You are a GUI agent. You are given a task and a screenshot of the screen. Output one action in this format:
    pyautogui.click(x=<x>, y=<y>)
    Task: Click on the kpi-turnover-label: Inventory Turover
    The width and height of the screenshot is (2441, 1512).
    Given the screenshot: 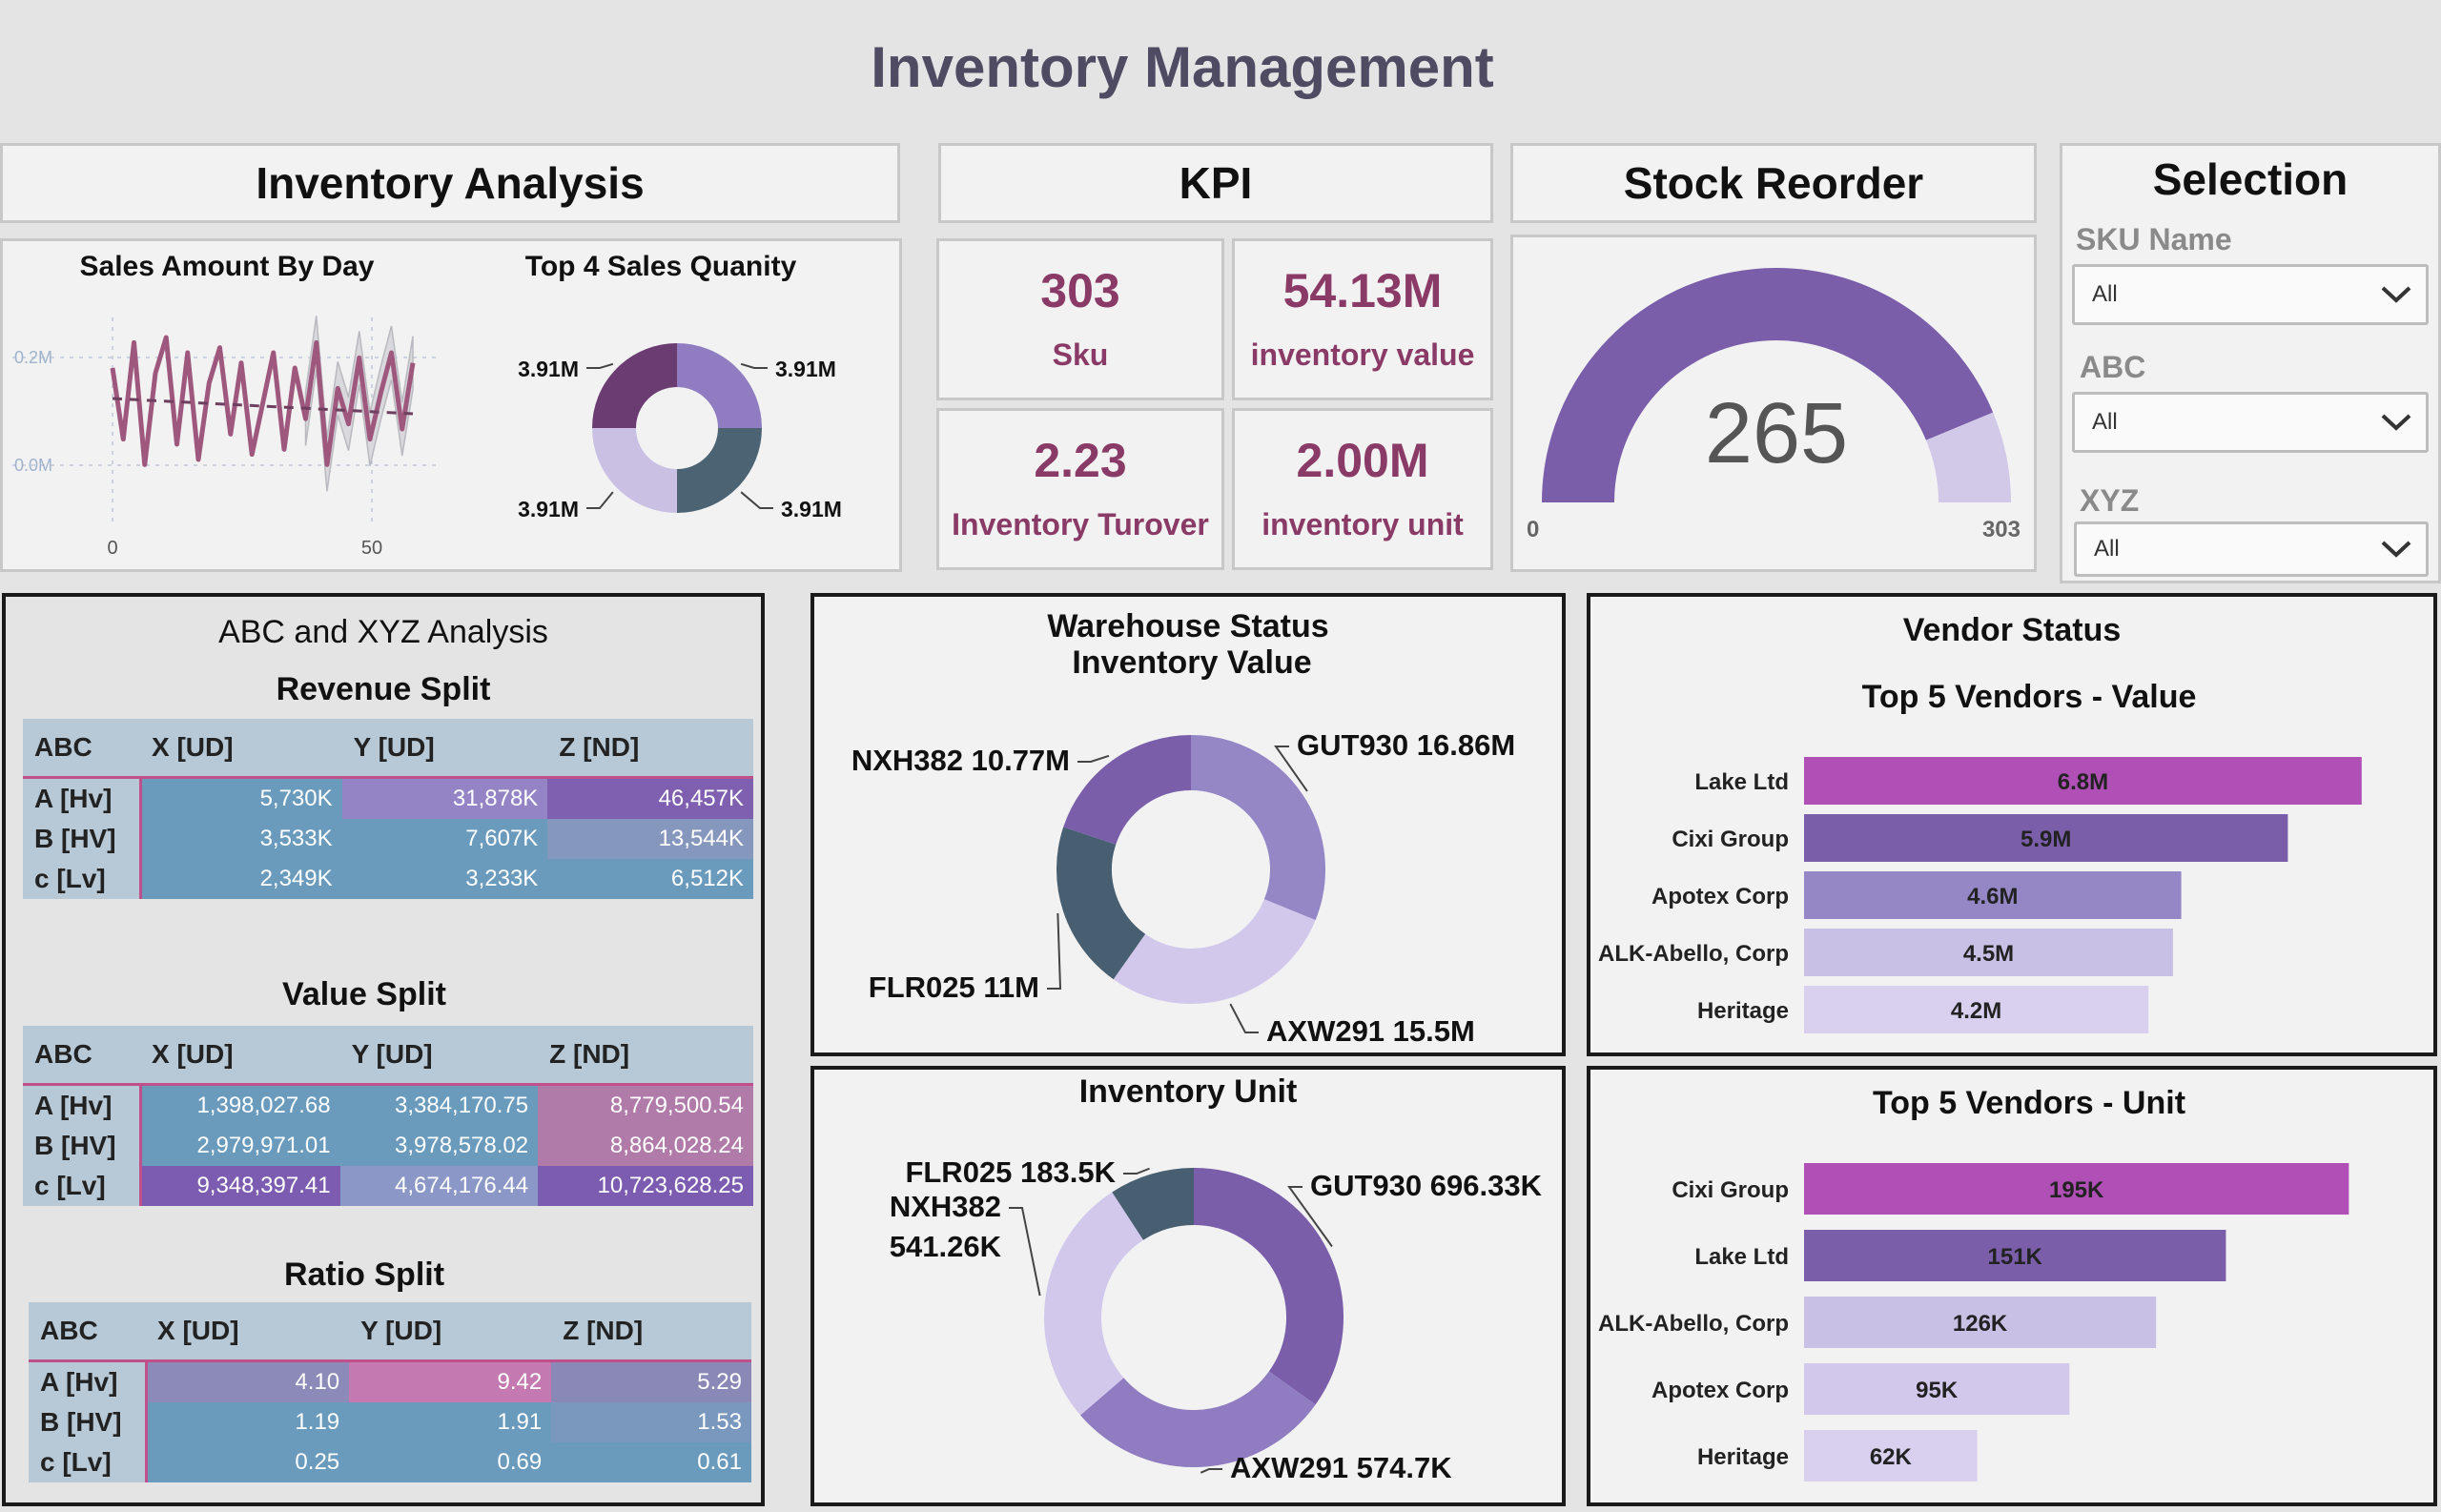 What is the action you would take?
    pyautogui.click(x=1080, y=523)
    